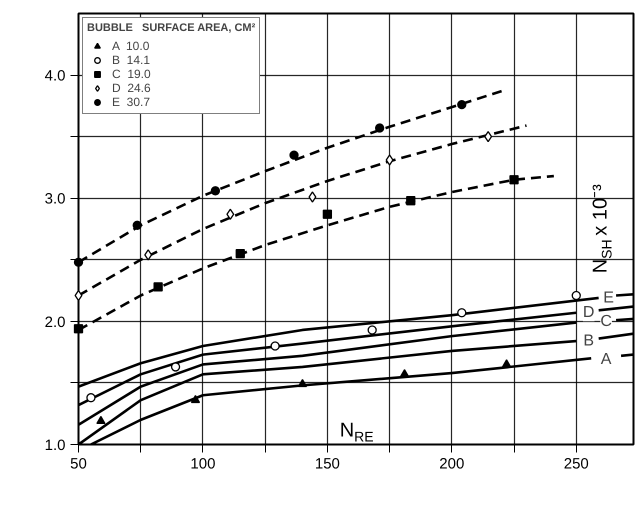 Image resolution: width=637 pixels, height=506 pixels. Describe the element at coordinates (55, 445) in the screenshot. I see `y-tick-label: 1.0` at that location.